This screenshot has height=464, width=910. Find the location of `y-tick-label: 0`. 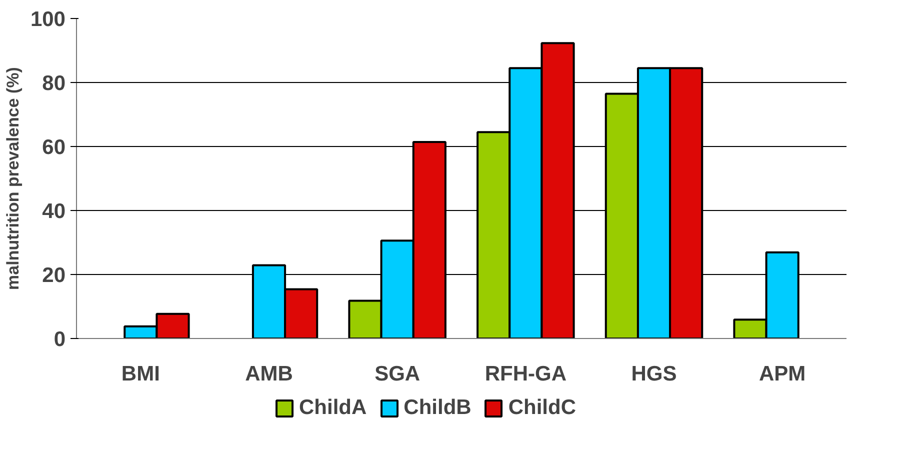

y-tick-label: 0 is located at coordinates (60, 339).